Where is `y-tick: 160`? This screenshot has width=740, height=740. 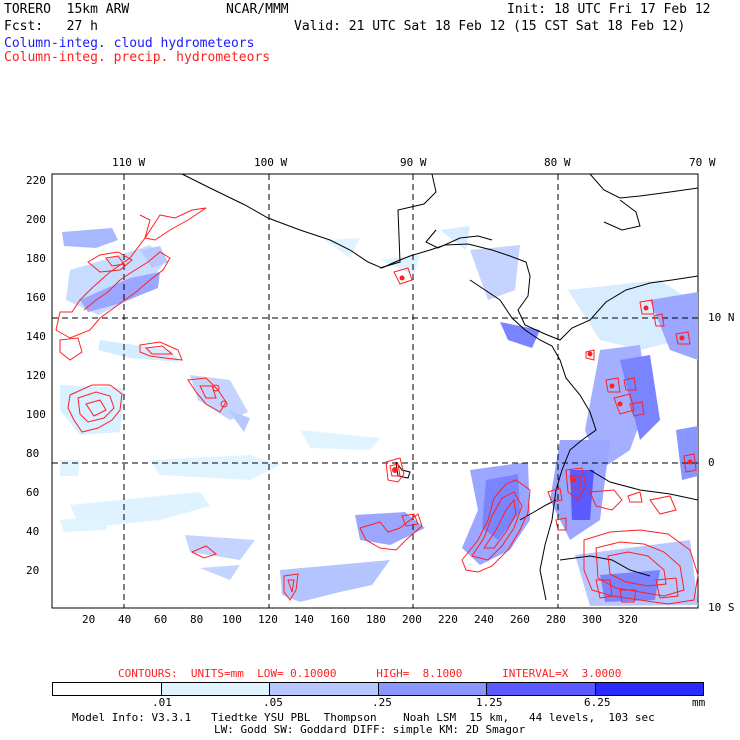 y-tick: 160 is located at coordinates (36, 297).